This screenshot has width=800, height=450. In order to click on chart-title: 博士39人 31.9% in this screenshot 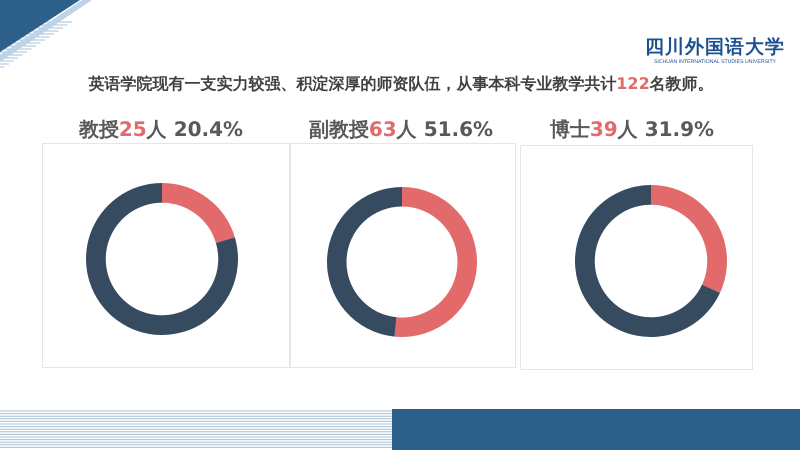, I will do `click(632, 129)`.